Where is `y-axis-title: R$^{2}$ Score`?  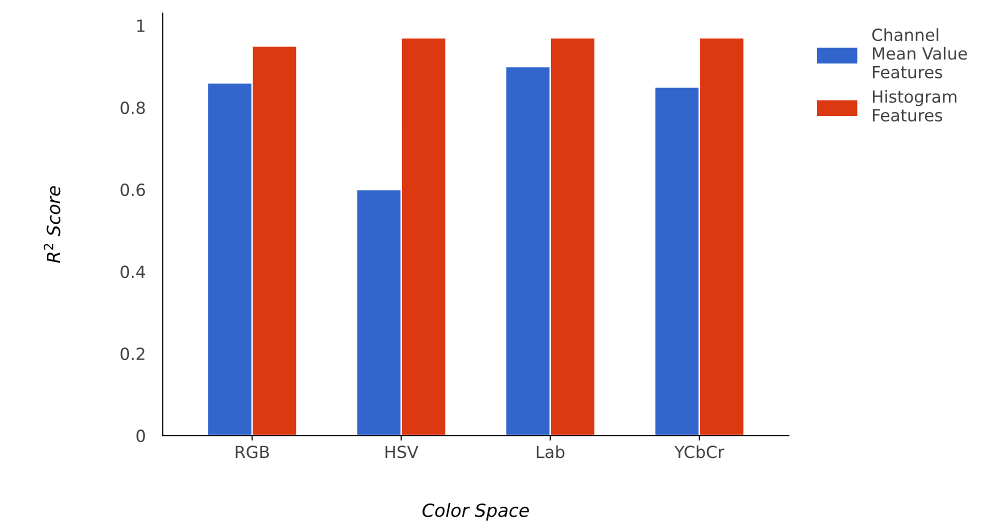
y-axis-title: R$^{2}$ Score is located at coordinates (52, 224).